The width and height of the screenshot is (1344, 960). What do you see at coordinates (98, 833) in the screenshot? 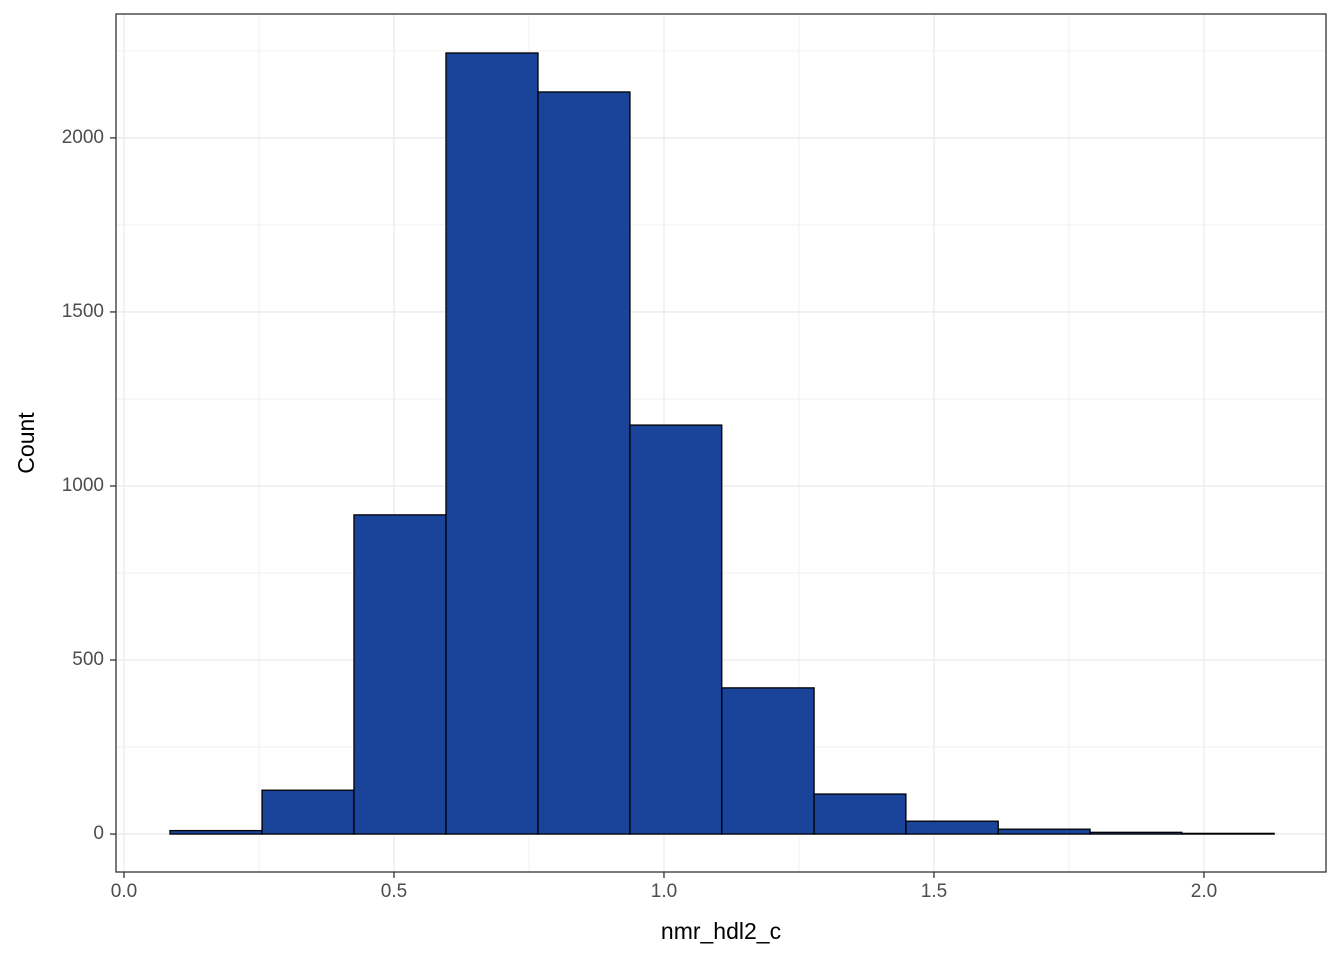
I see `y-tick-label: 0` at bounding box center [98, 833].